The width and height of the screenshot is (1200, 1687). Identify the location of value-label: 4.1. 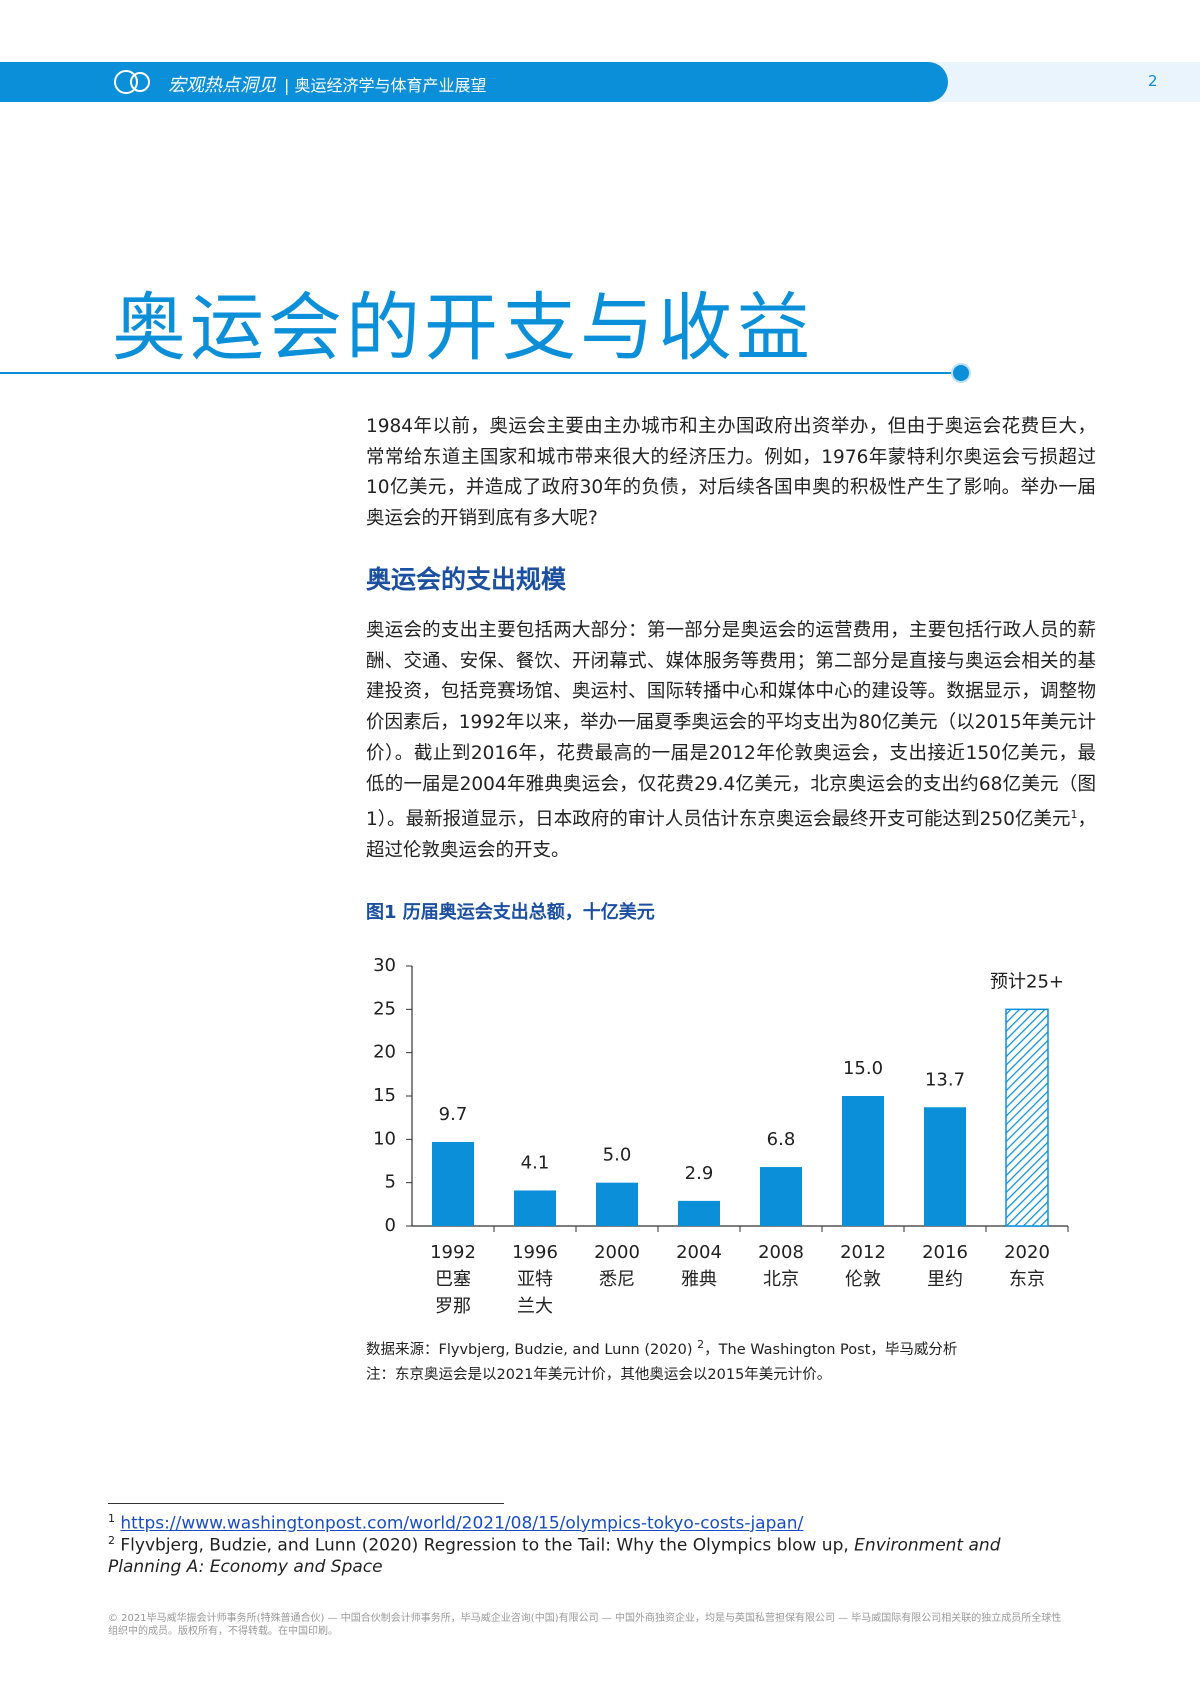
(535, 1162).